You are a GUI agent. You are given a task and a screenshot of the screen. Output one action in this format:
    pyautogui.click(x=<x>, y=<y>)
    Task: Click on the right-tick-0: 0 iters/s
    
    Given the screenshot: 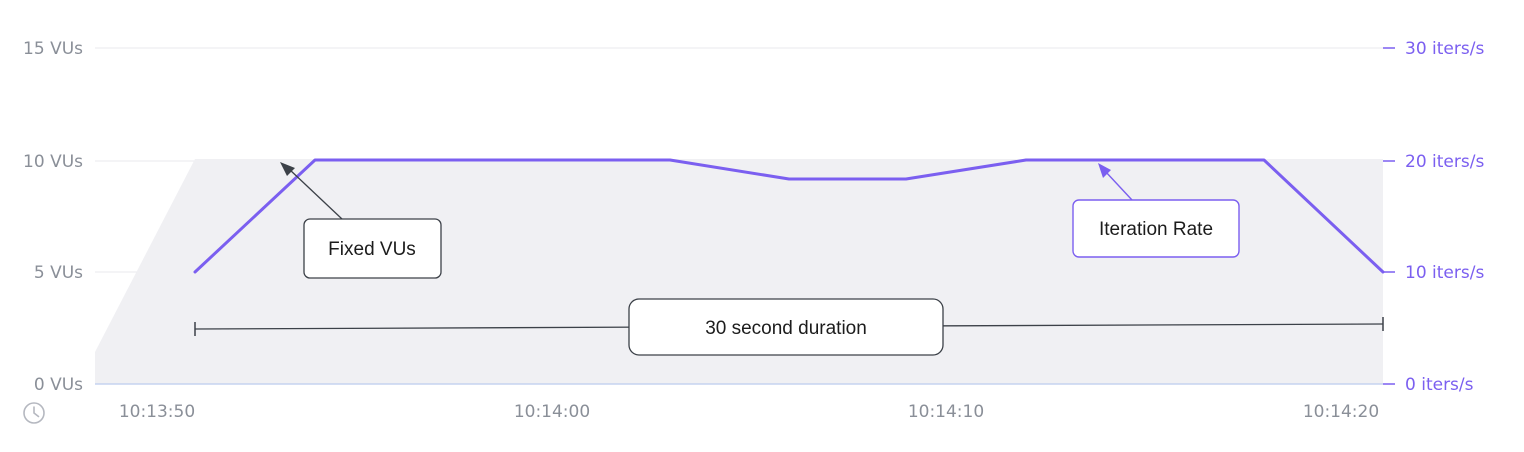 What is the action you would take?
    pyautogui.click(x=1439, y=385)
    